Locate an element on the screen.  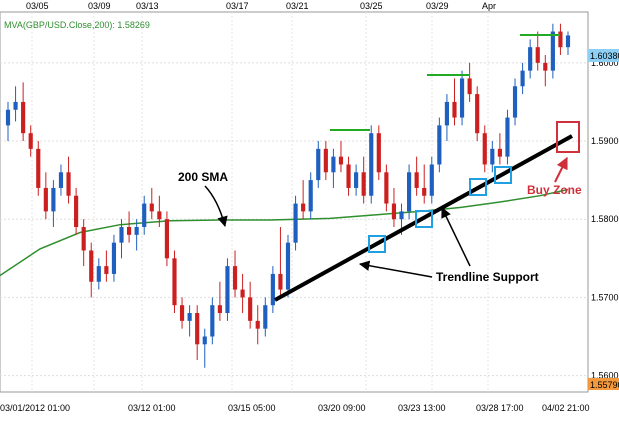
top-tick-label: 03/17 is located at coordinates (237, 6).